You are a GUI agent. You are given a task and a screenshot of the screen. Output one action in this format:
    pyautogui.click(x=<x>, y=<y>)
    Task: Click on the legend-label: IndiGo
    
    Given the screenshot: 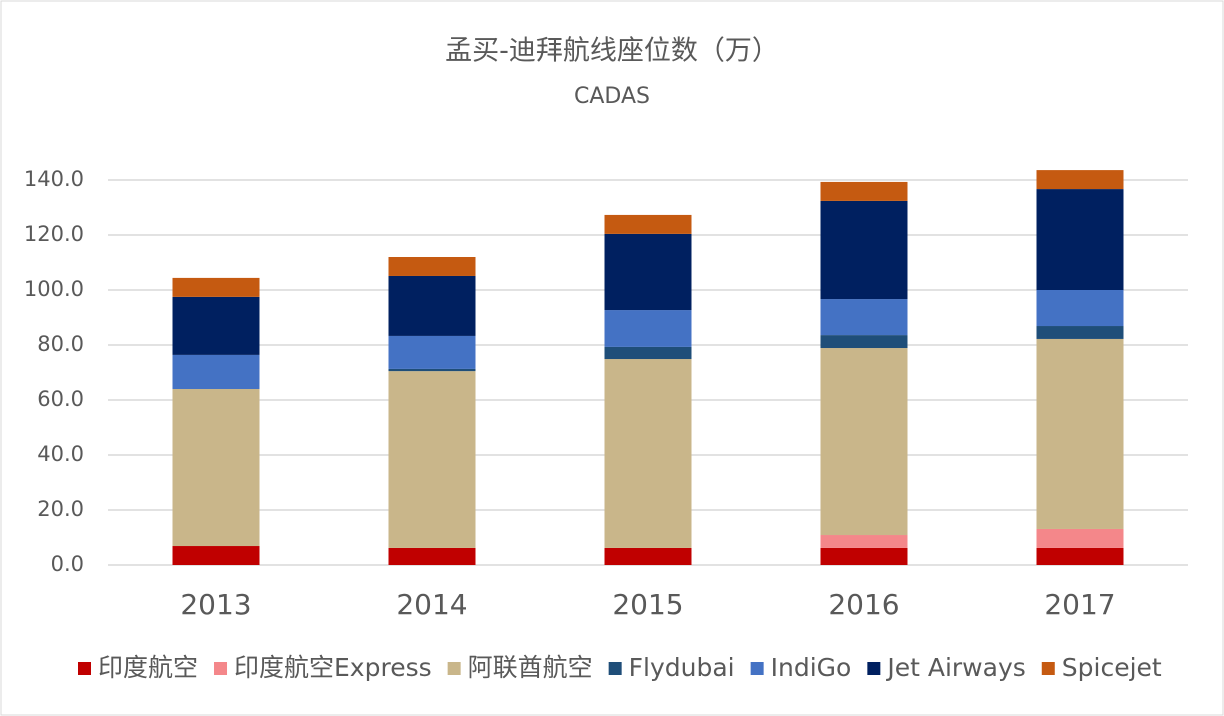 What is the action you would take?
    pyautogui.click(x=811, y=667)
    